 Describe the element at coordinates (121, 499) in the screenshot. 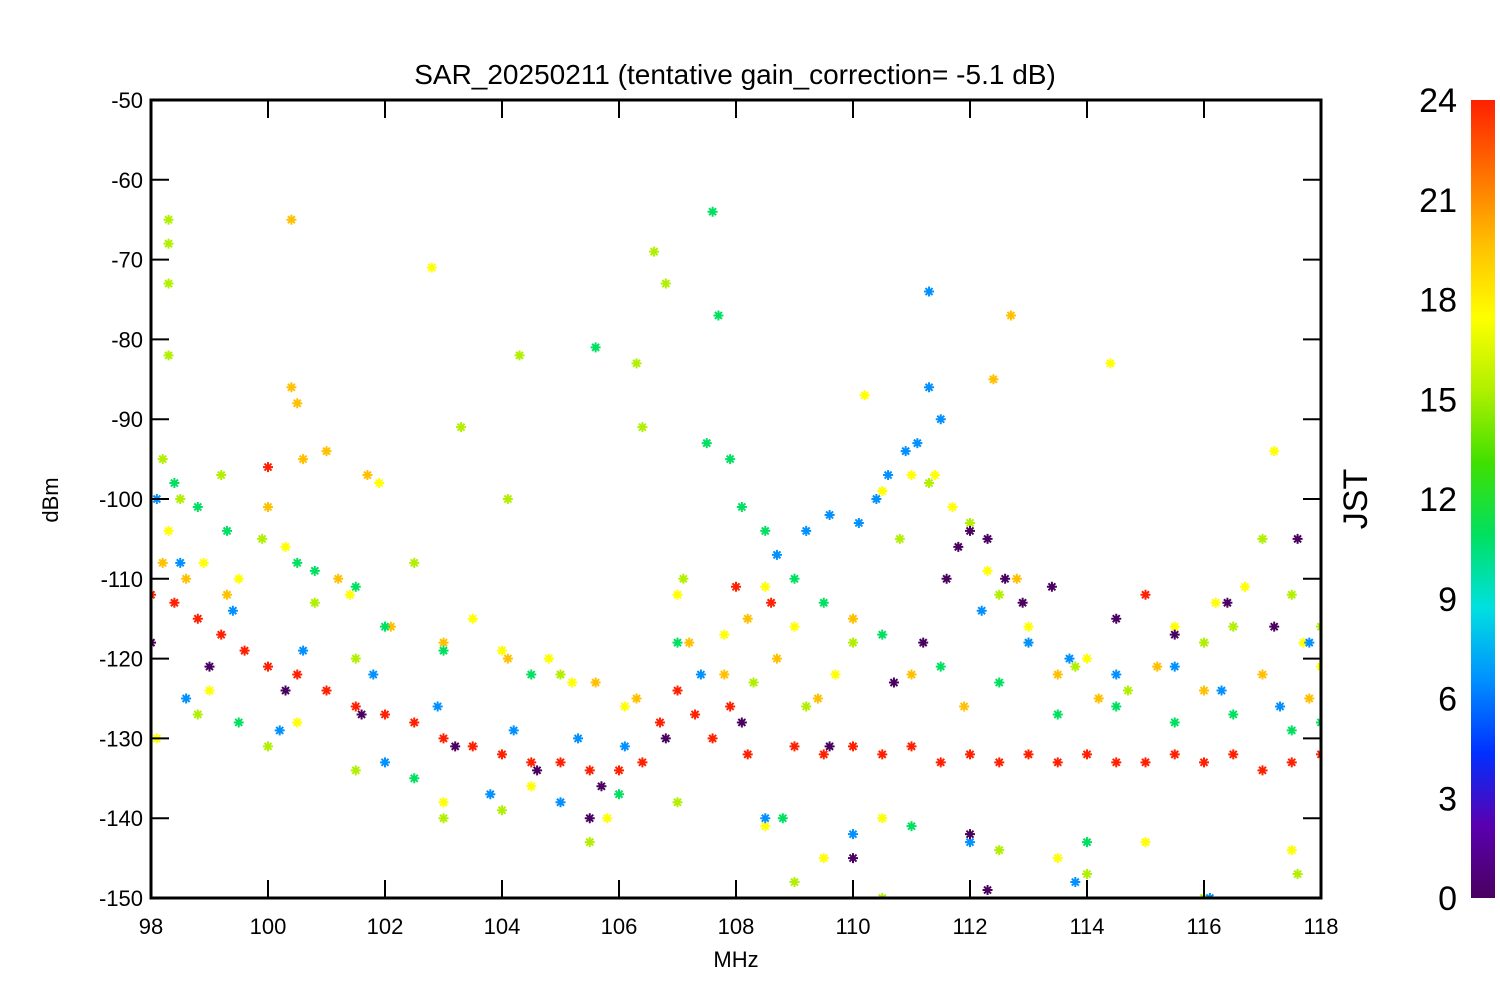

I see `y-tick-label: -100` at that location.